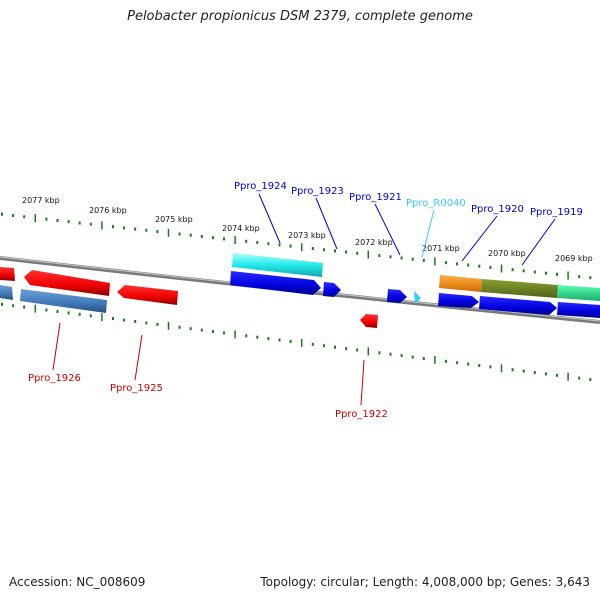 This screenshot has height=600, width=600. I want to click on scale-label-2071: 2071 kbp, so click(441, 248).